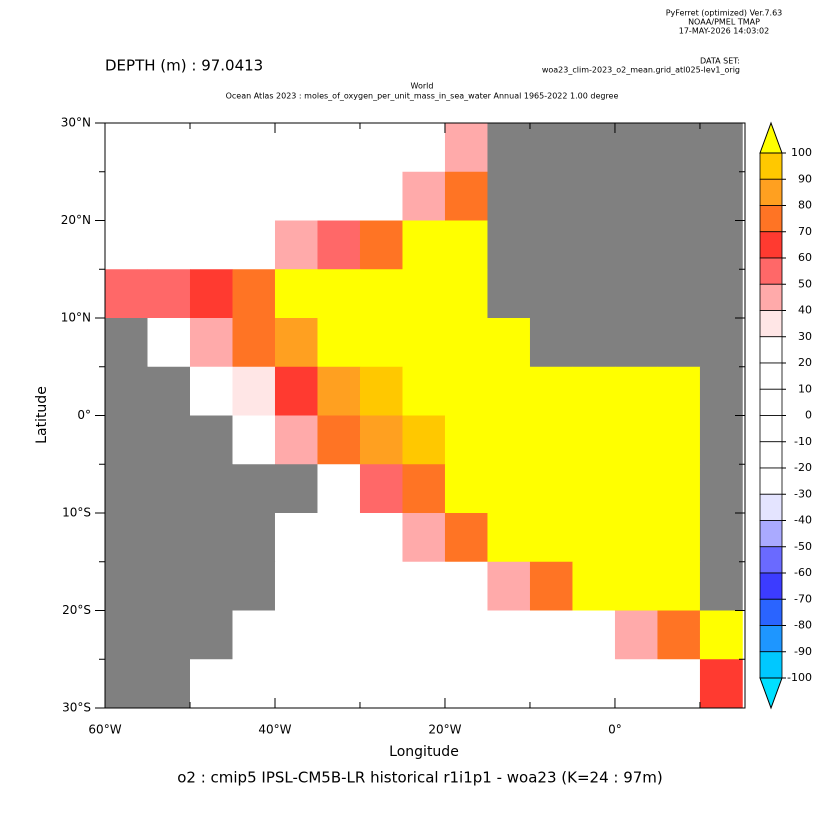 This screenshot has height=836, width=832. What do you see at coordinates (805, 336) in the screenshot?
I see `colorbar-label: 30` at bounding box center [805, 336].